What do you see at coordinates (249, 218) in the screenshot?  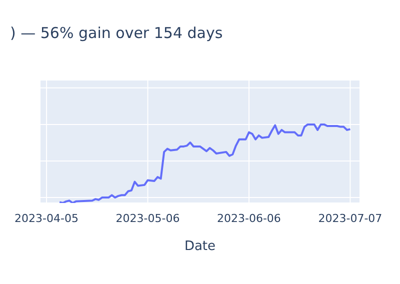 I see `x-tick-label: 2023-06-06` at bounding box center [249, 218].